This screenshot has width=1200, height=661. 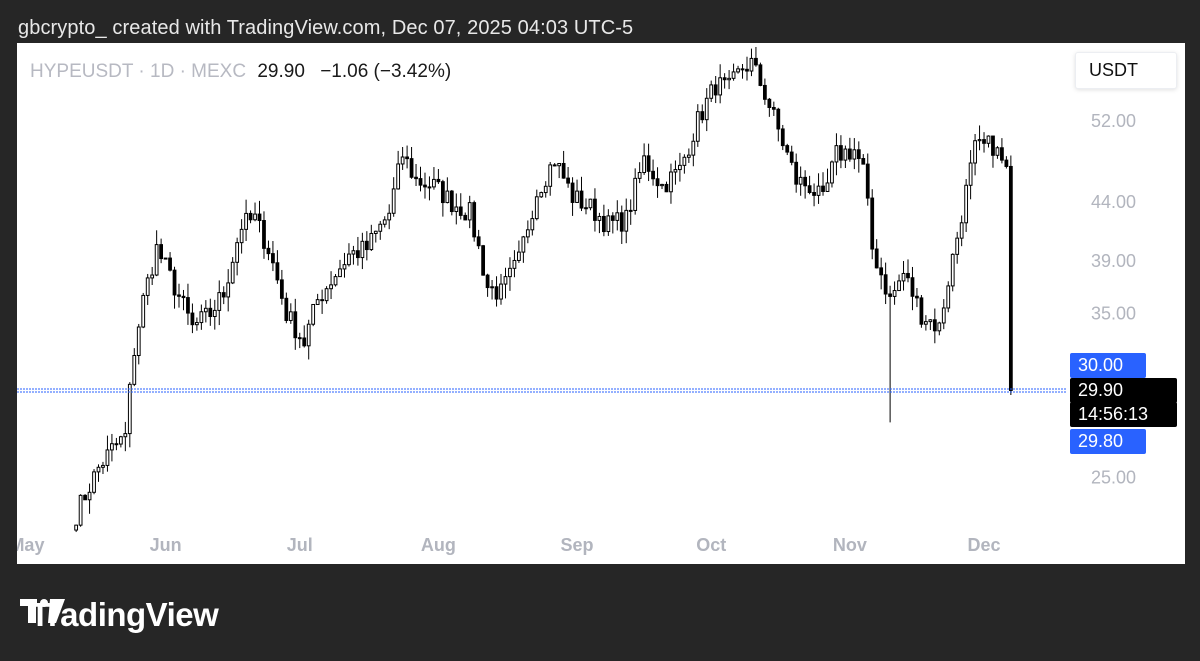 I want to click on currency-button: USDT, so click(x=1126, y=70).